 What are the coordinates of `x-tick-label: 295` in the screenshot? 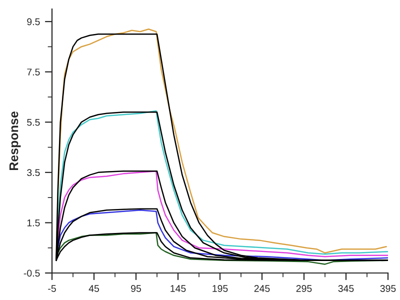 It's located at (304, 288).